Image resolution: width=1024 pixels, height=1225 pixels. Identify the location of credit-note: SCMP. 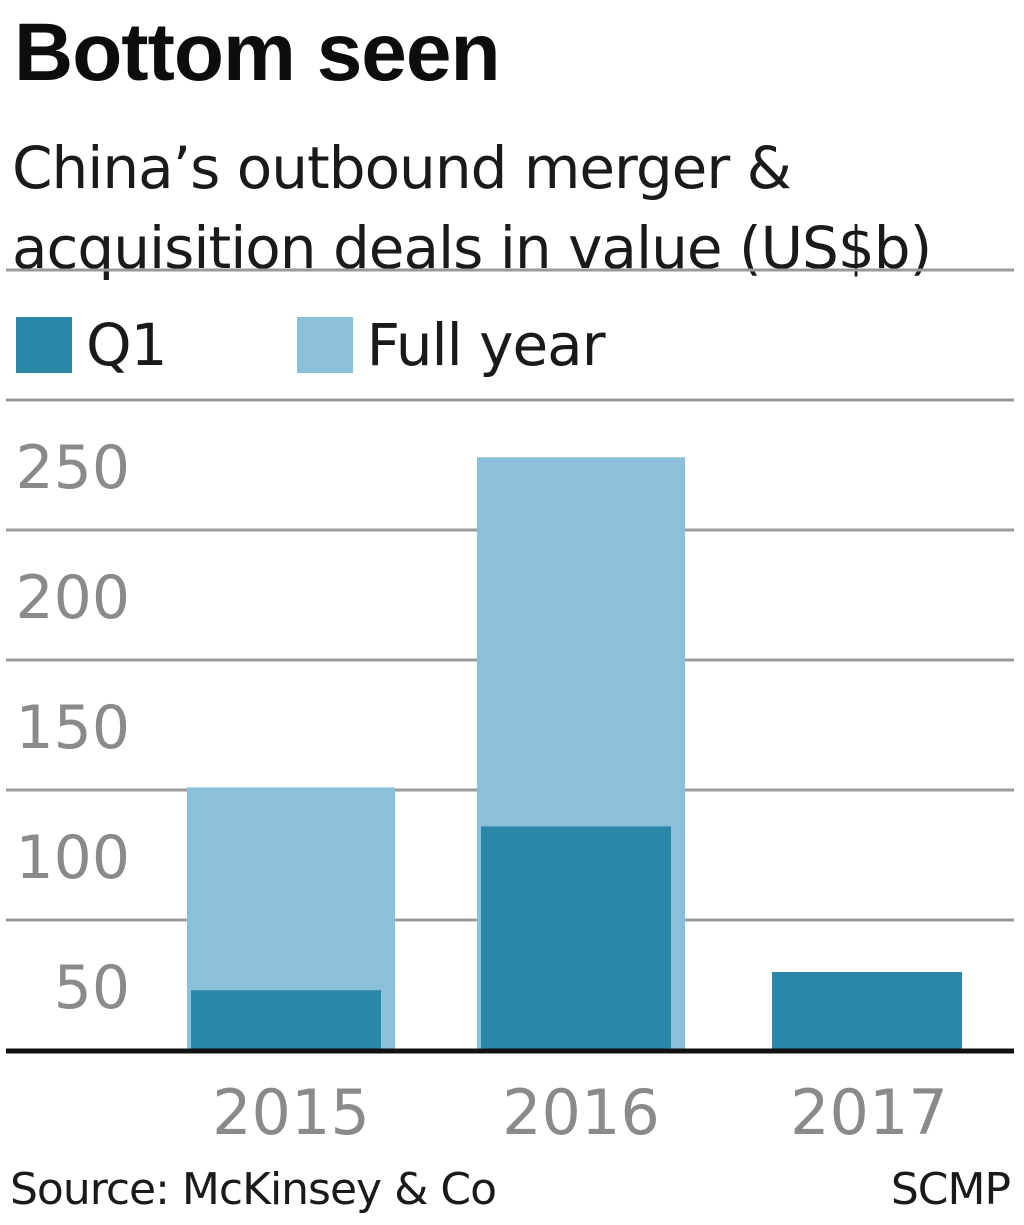
(950, 1189).